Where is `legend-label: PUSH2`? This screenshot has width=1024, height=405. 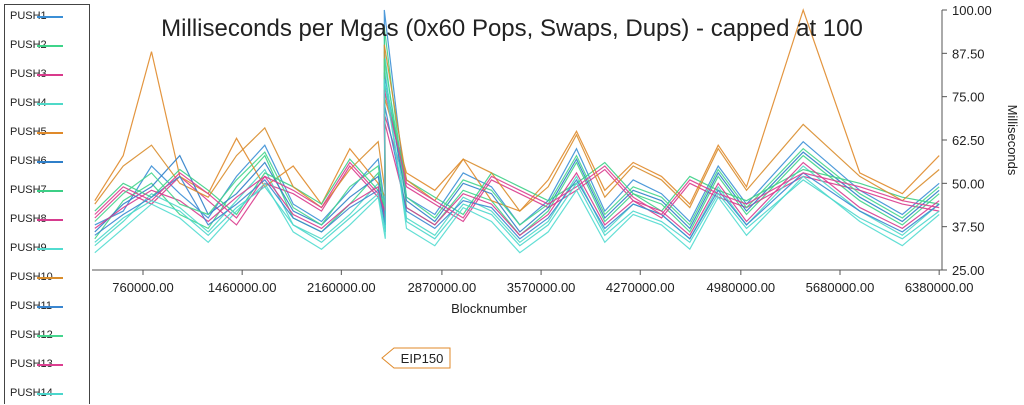 legend-label: PUSH2 is located at coordinates (28, 45).